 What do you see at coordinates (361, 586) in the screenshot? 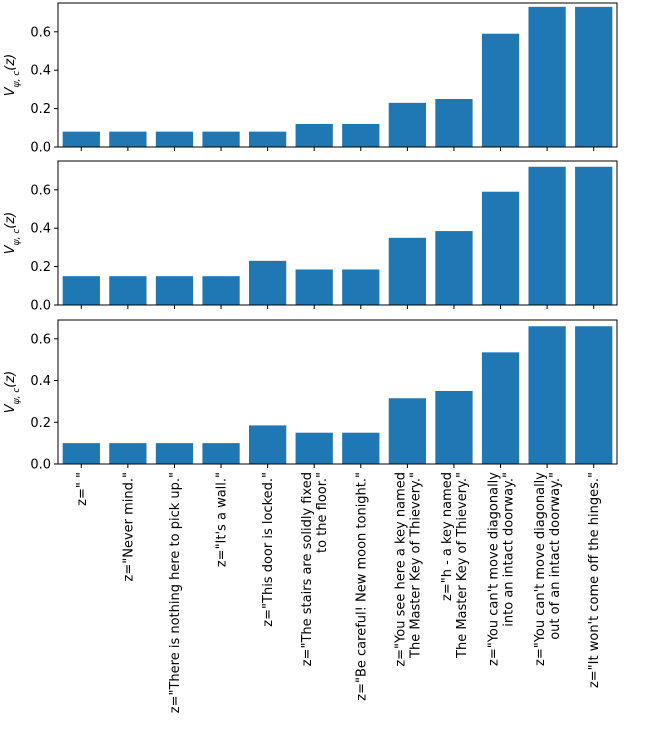
I see `x-tick-label: z="Be careful! New moon tonight."` at bounding box center [361, 586].